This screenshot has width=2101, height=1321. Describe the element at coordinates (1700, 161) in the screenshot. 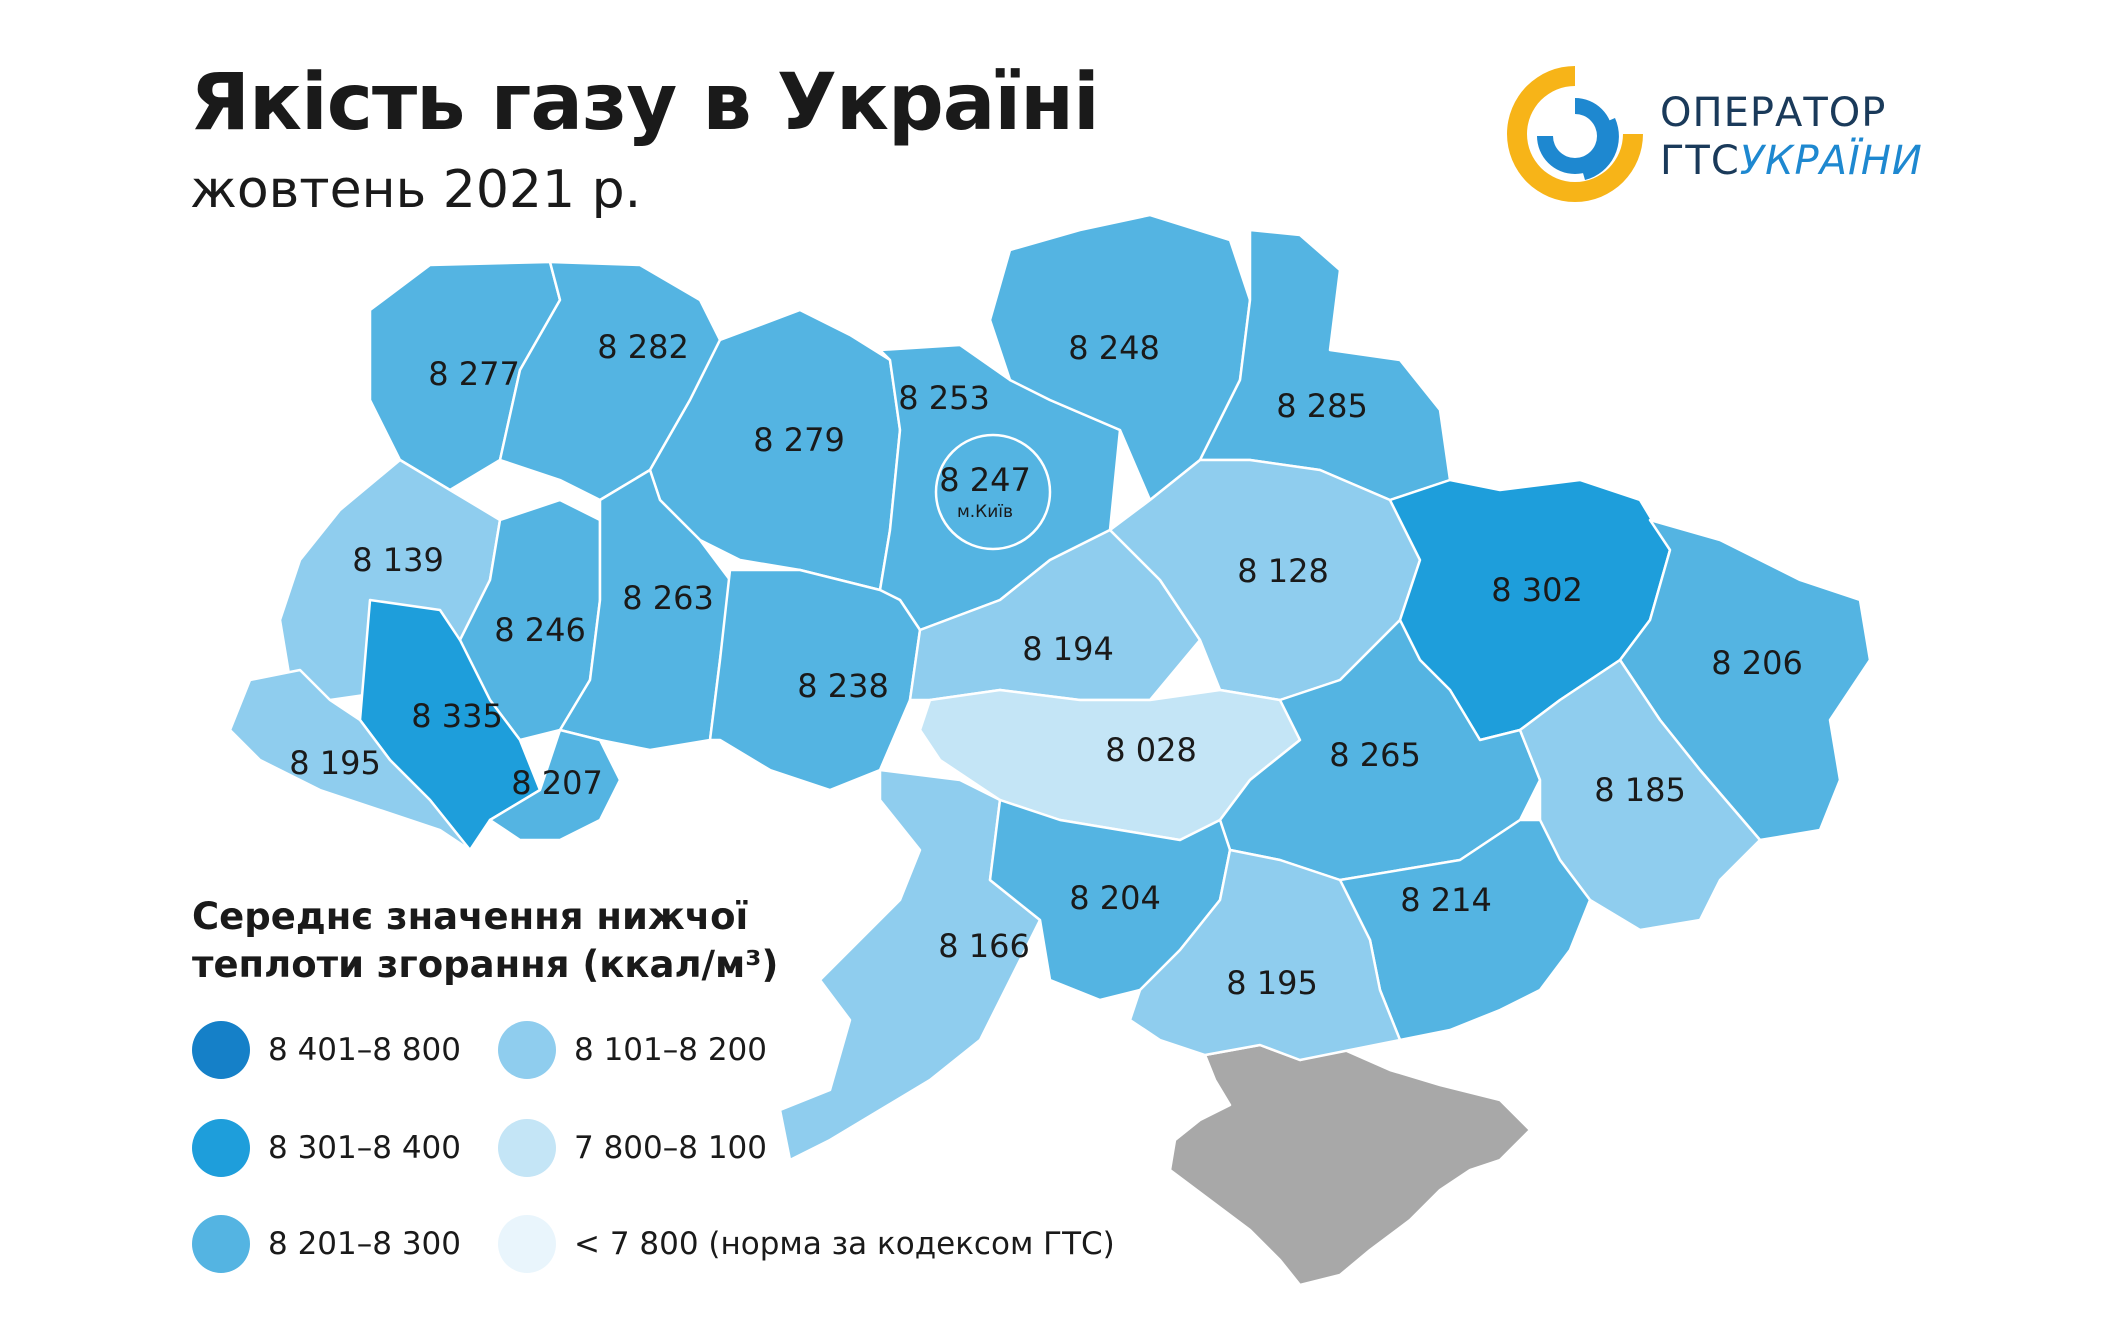

I see `logo-line-2-a: ГТС` at that location.